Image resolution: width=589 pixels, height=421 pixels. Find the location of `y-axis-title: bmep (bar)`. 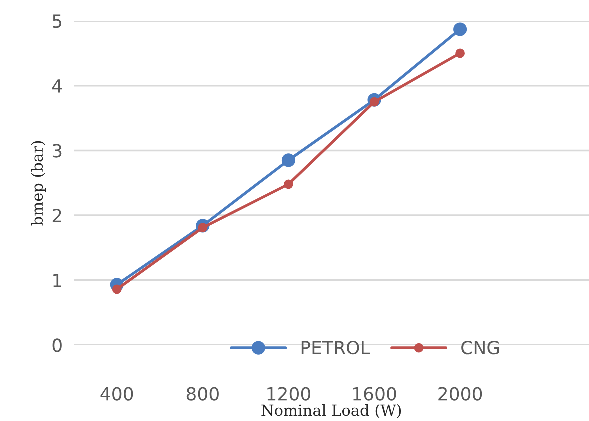

y-axis-title: bmep (bar) is located at coordinates (38, 183).